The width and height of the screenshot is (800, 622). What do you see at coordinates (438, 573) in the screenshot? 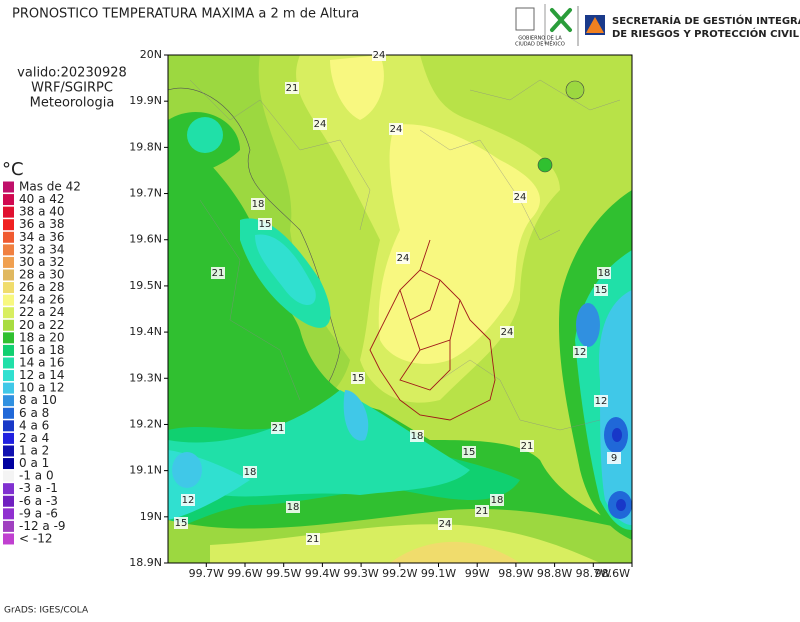
I see `lon-label: 99.1W` at bounding box center [438, 573].